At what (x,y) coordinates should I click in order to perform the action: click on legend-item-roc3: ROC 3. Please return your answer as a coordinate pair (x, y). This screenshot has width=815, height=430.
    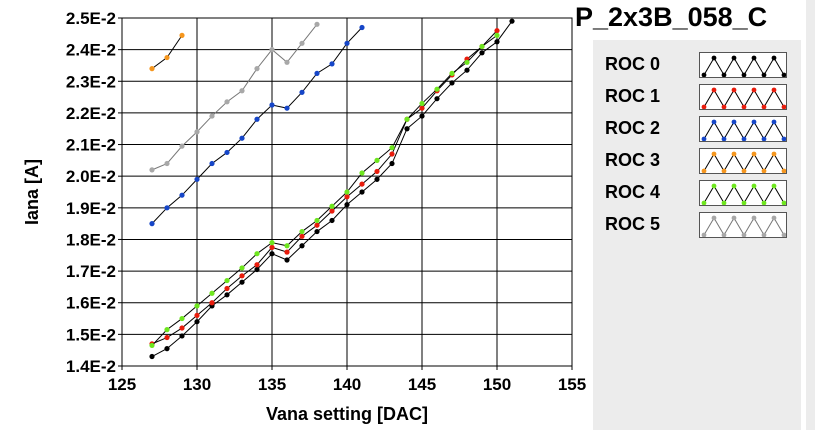
    Looking at the image, I should click on (697, 162).